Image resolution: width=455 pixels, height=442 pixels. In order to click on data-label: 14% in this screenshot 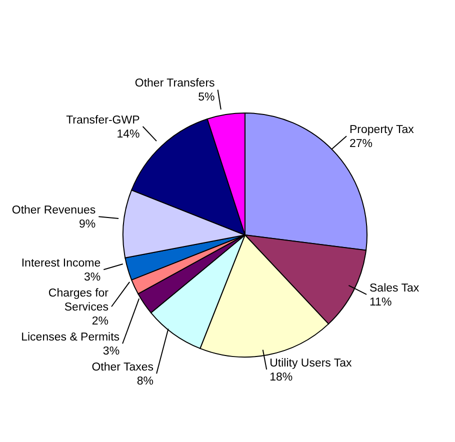, I will do `click(128, 134)`.